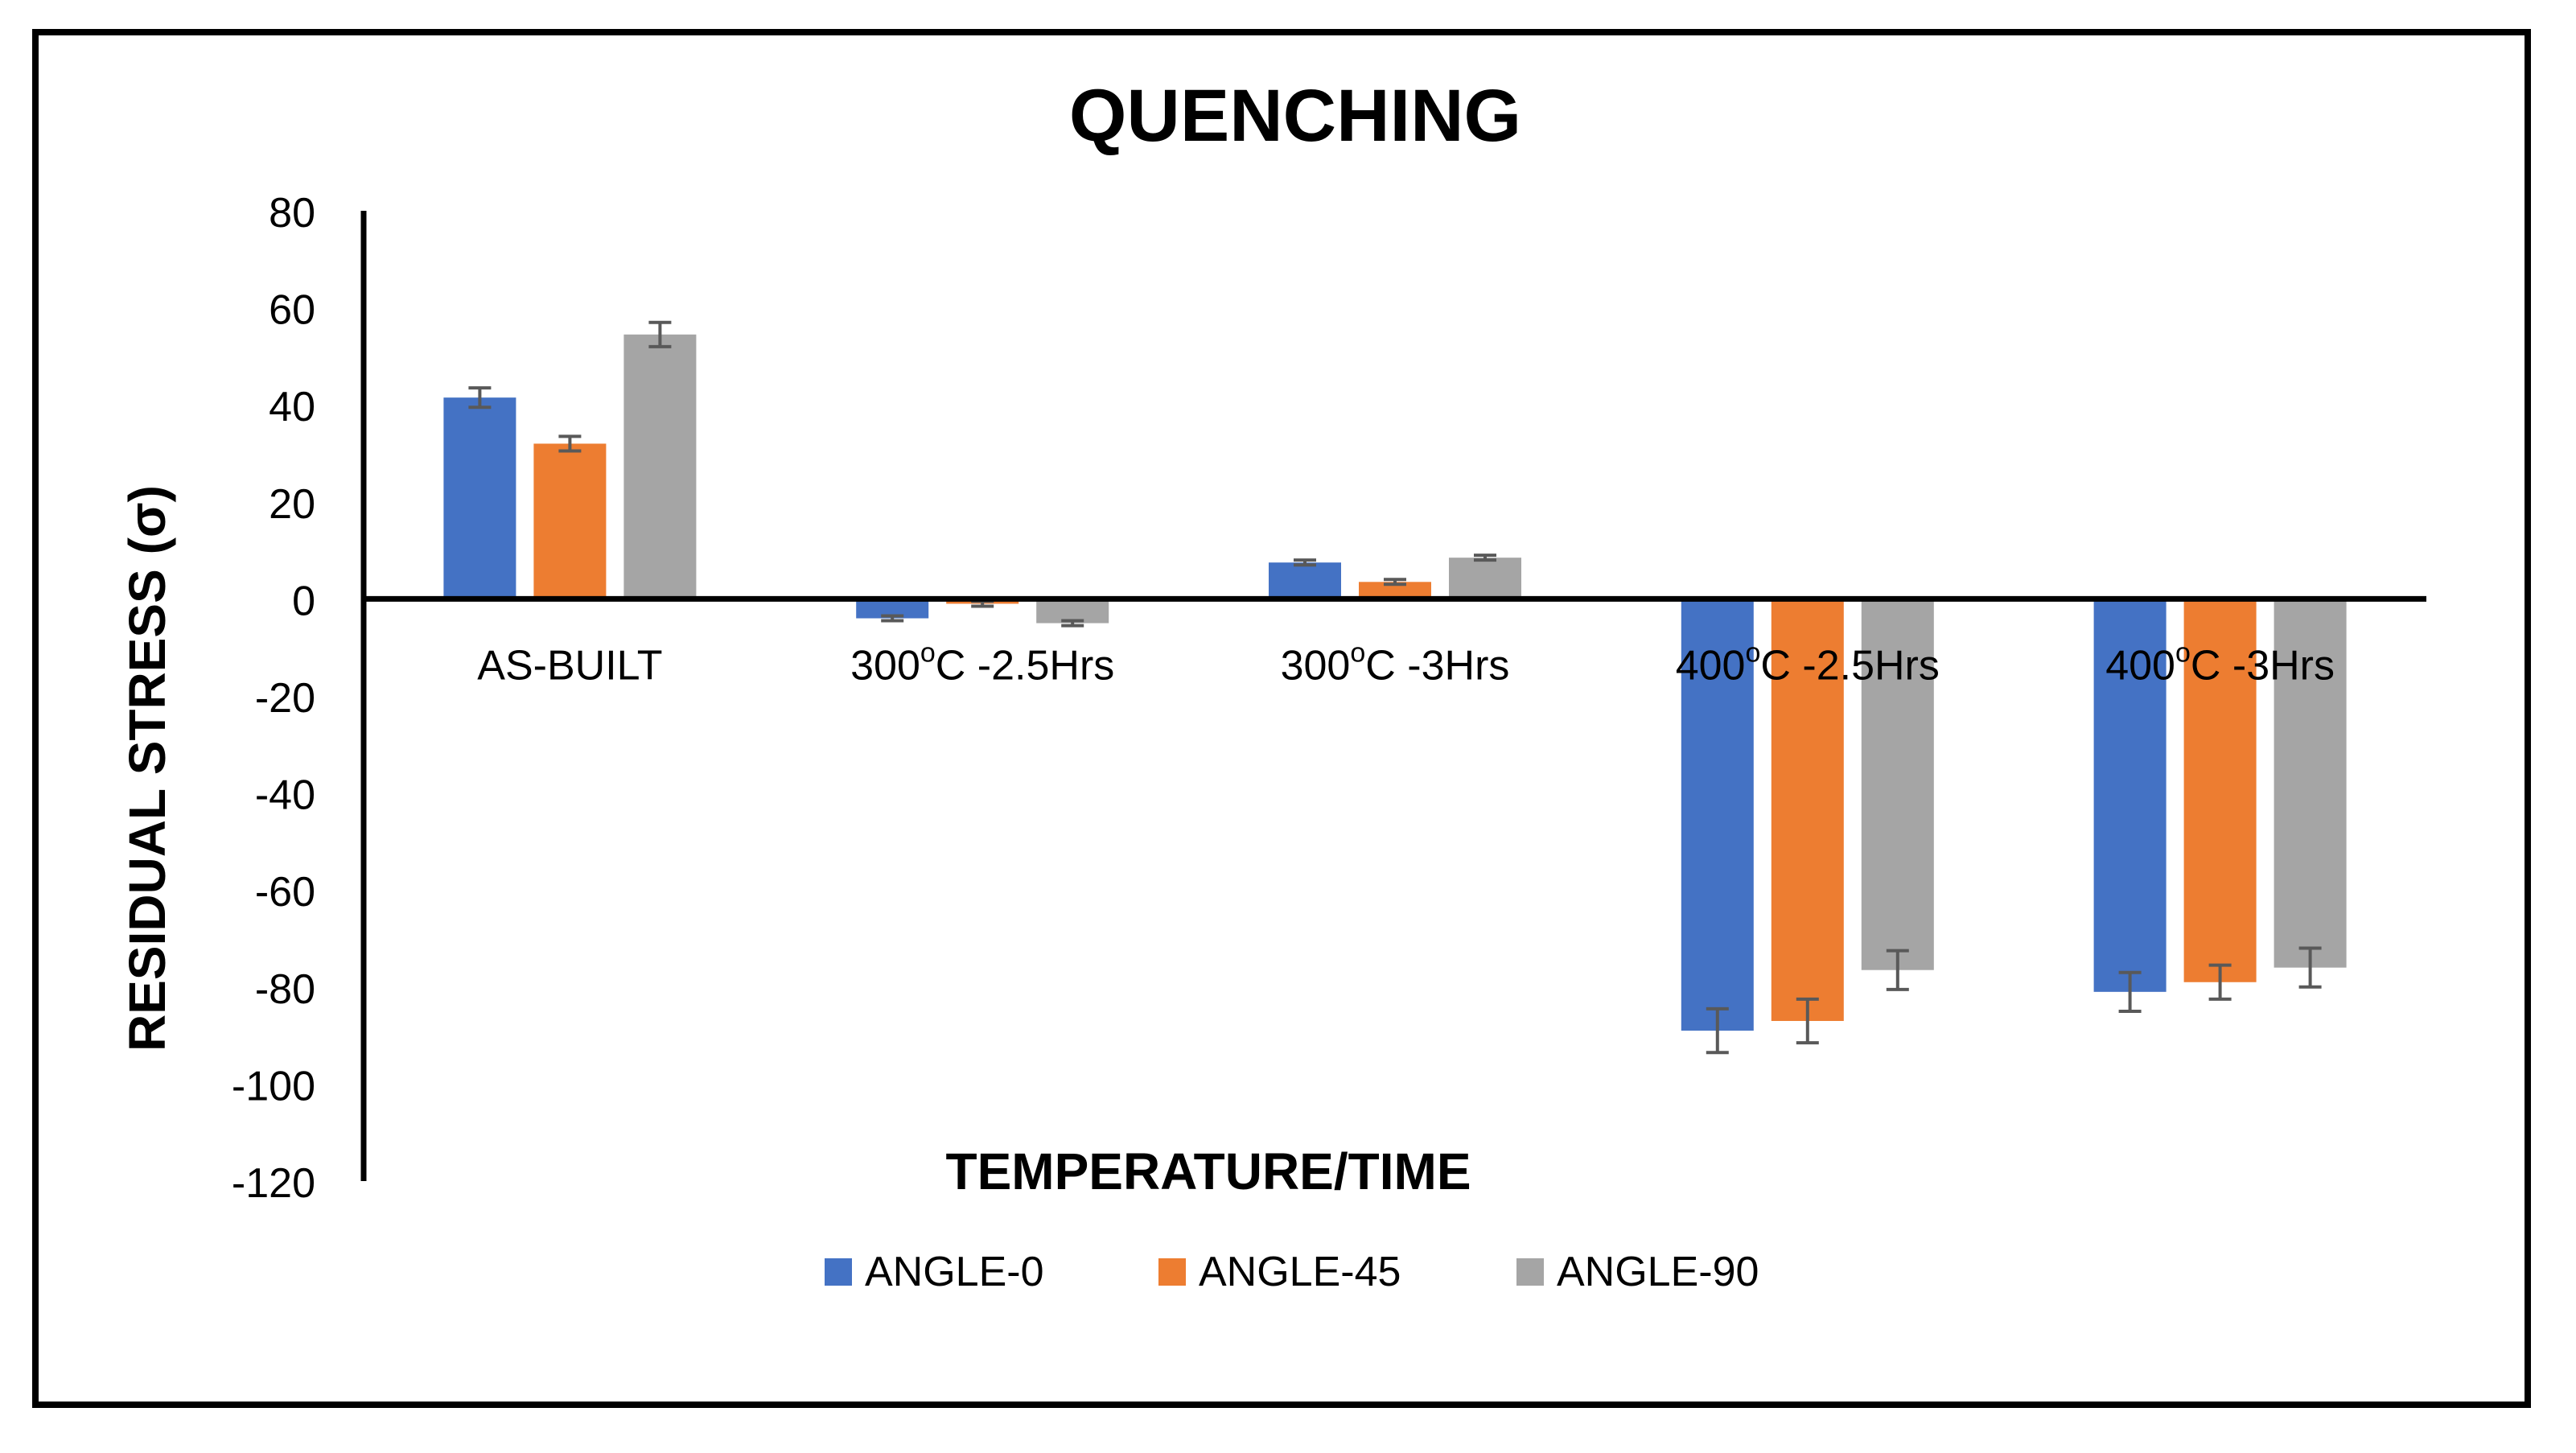 The width and height of the screenshot is (2576, 1453). Describe the element at coordinates (1300, 1272) in the screenshot. I see `legend-label-angle-45: ANGLE-45` at that location.